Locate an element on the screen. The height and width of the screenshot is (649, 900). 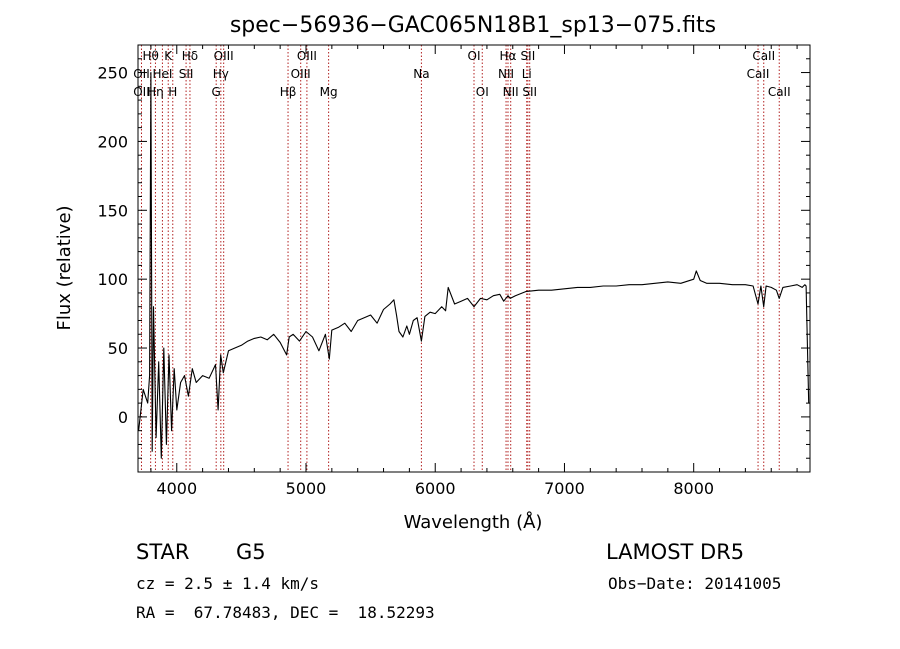
line-label: Hη is located at coordinates (155, 92).